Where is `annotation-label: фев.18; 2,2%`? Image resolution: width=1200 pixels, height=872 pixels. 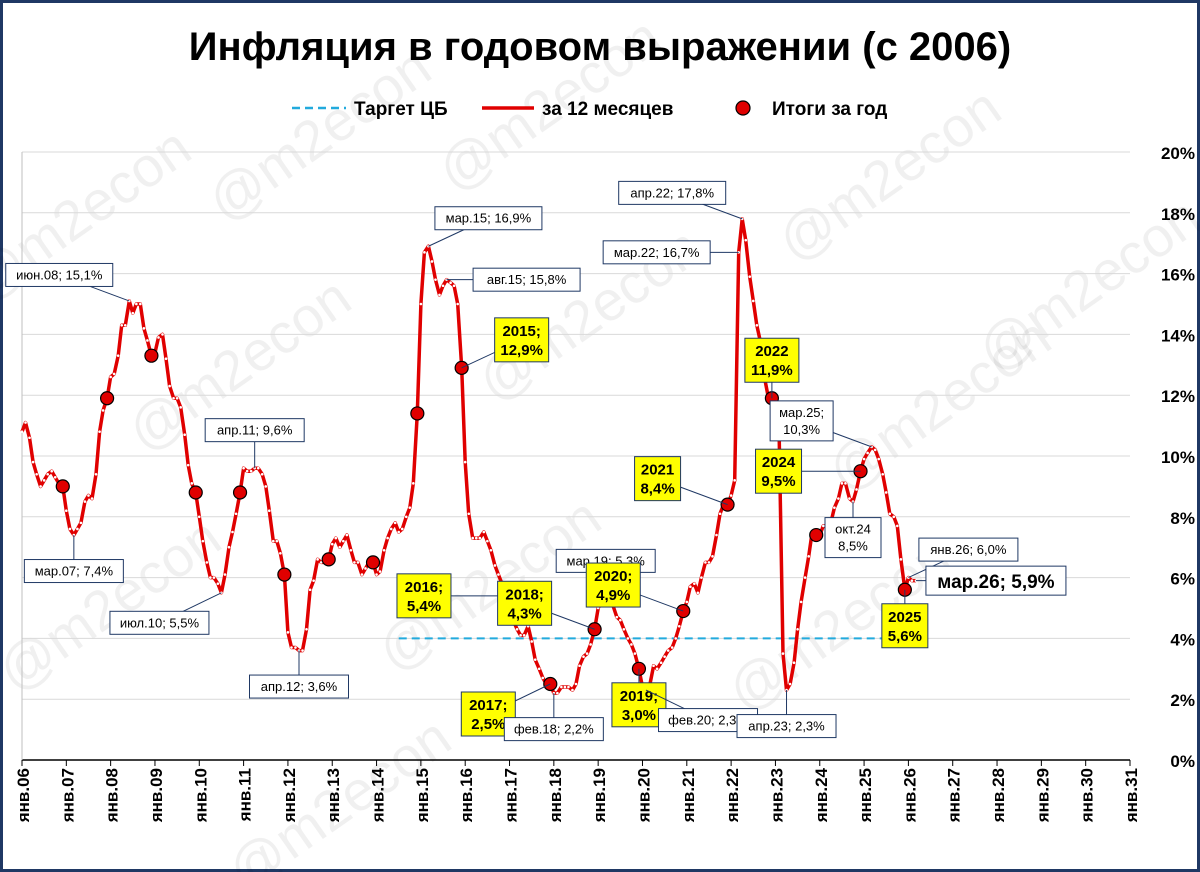
annotation-label: фев.18; 2,2% is located at coordinates (554, 729).